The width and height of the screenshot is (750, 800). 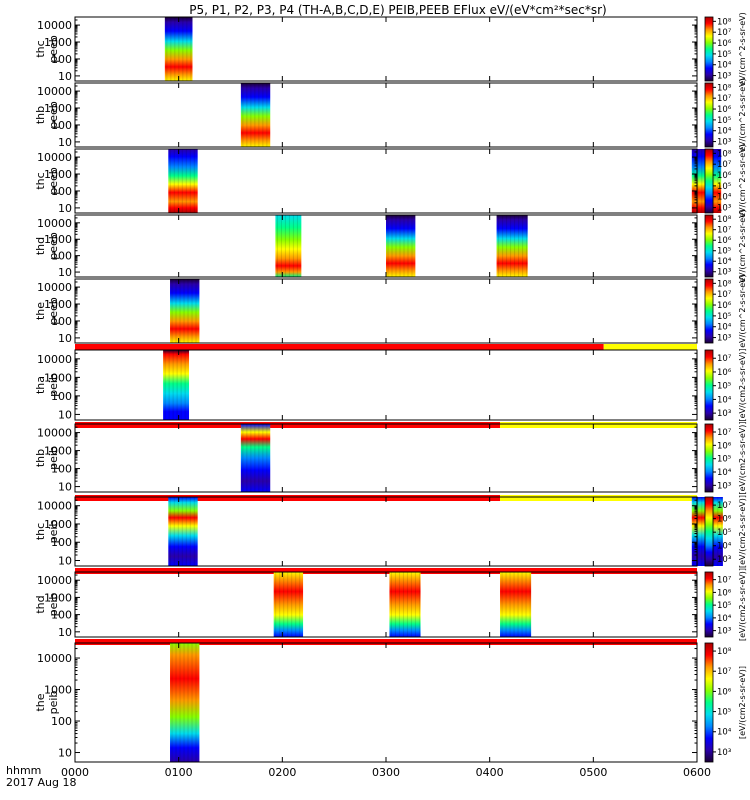 I want to click on probe-label: thc, so click(x=40, y=531).